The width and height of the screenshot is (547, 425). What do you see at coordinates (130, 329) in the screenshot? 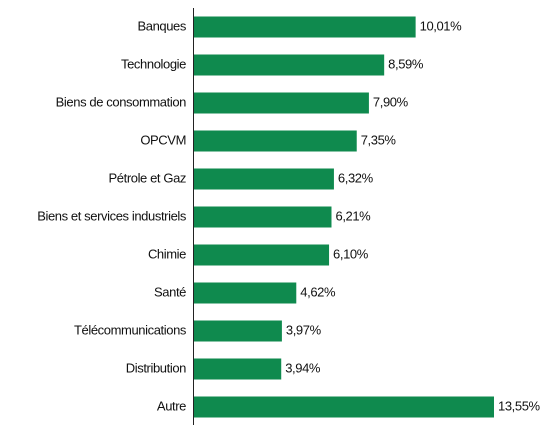
I see `category-label: Télécommunications` at bounding box center [130, 329].